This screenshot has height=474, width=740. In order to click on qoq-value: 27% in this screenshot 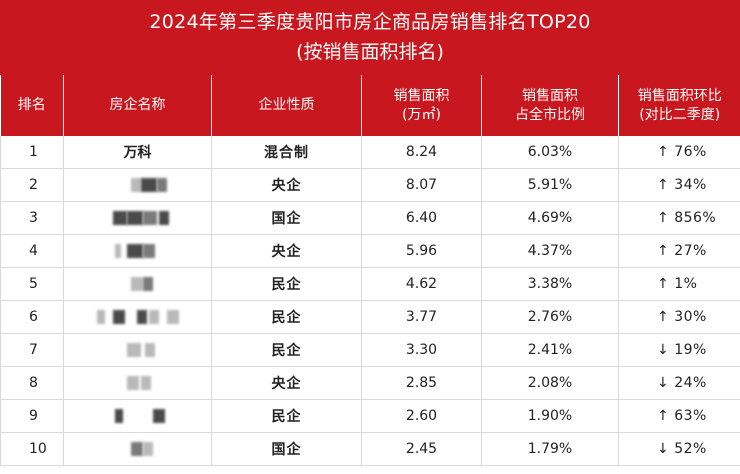, I will do `click(690, 251)`.